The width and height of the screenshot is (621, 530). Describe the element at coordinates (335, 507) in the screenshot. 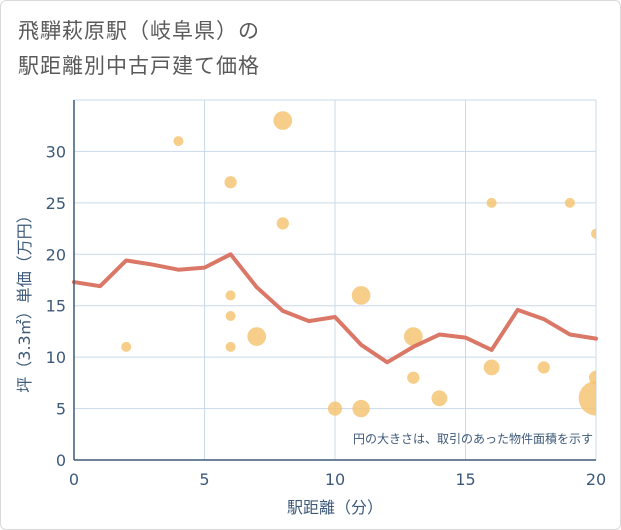

I see `x-axis-label: 駅距離（分）` at that location.